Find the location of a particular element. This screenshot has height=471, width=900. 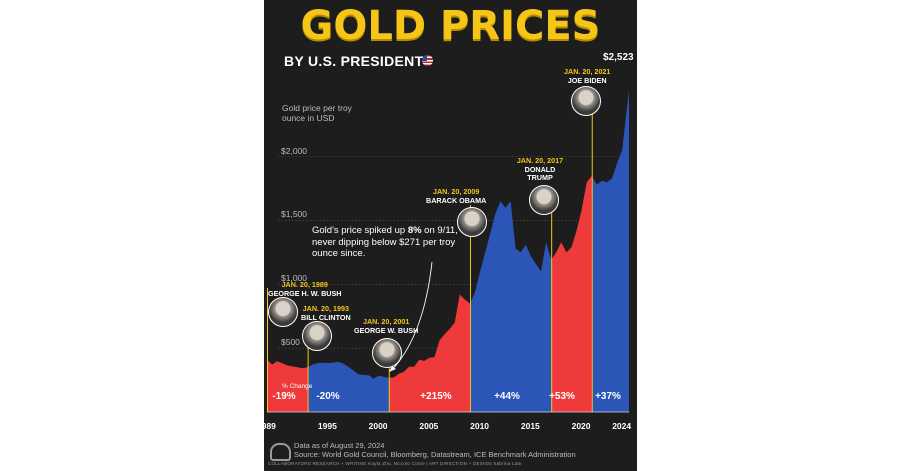

page-subtitle: BY U.S. PRESIDENT is located at coordinates (354, 61).